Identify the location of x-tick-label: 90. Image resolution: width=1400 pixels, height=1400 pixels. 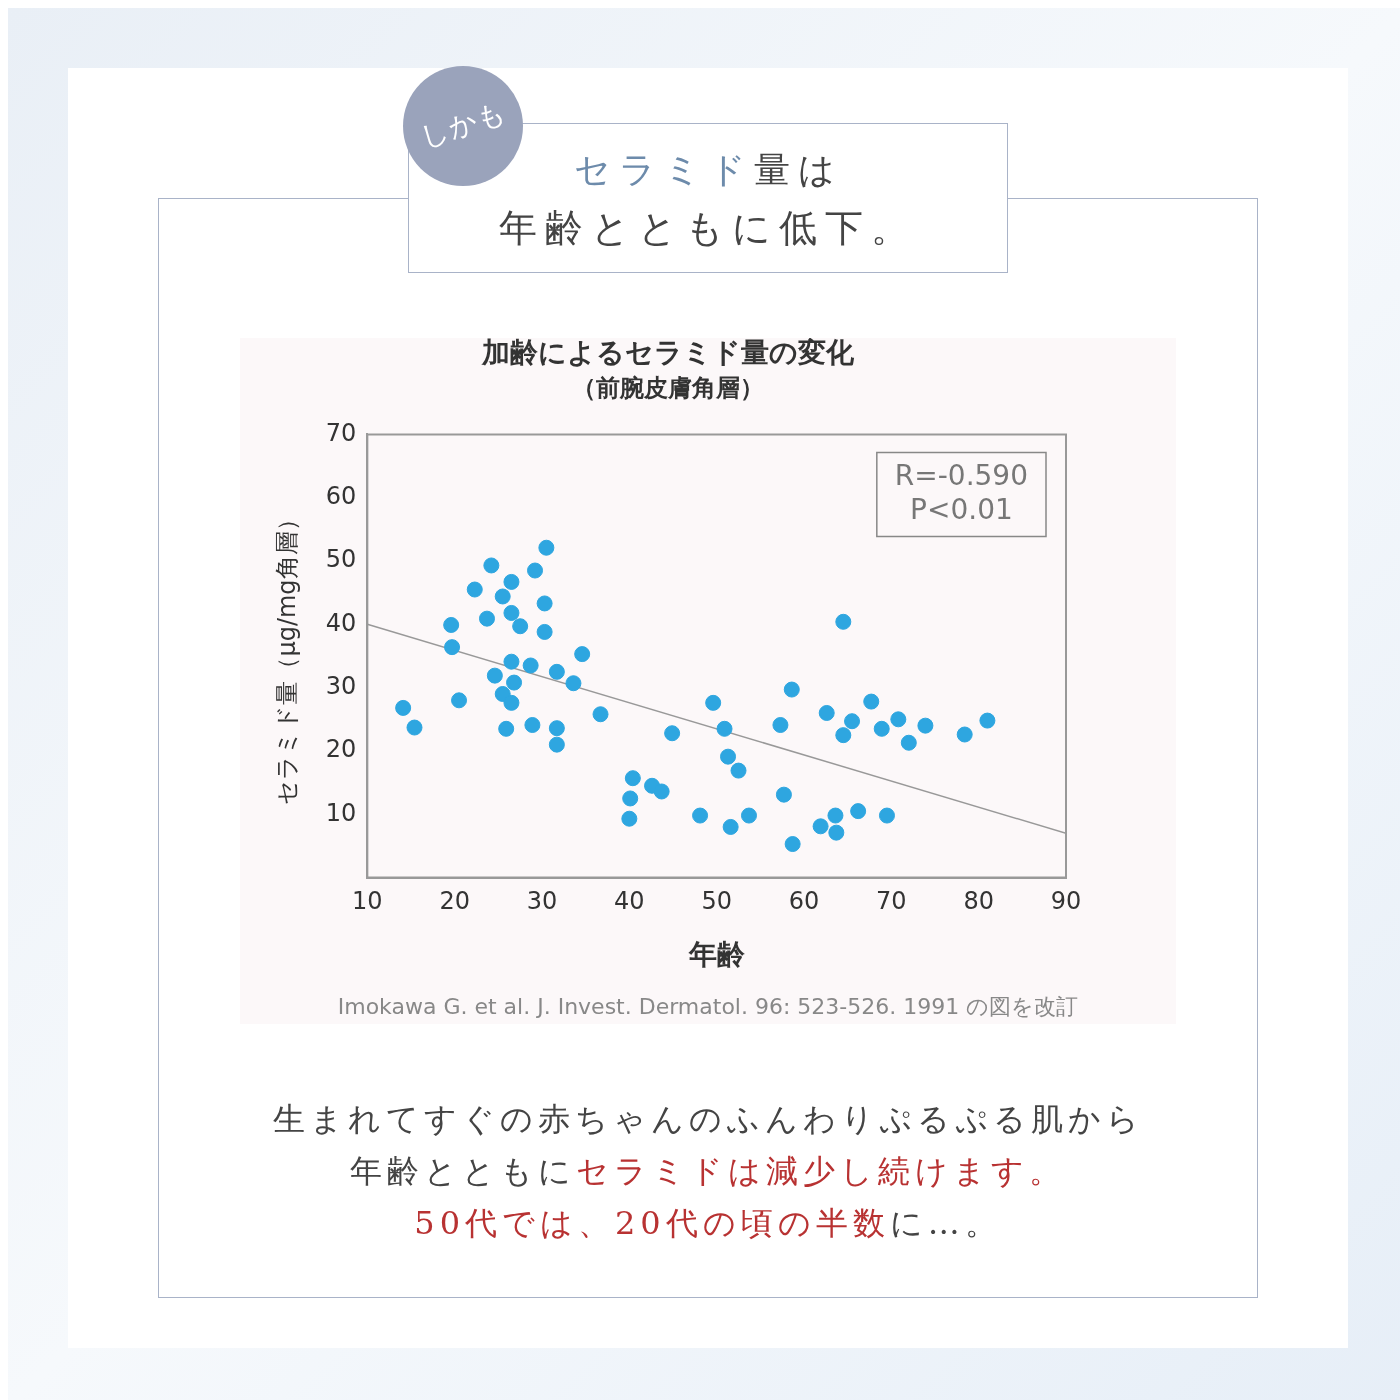
(1066, 901).